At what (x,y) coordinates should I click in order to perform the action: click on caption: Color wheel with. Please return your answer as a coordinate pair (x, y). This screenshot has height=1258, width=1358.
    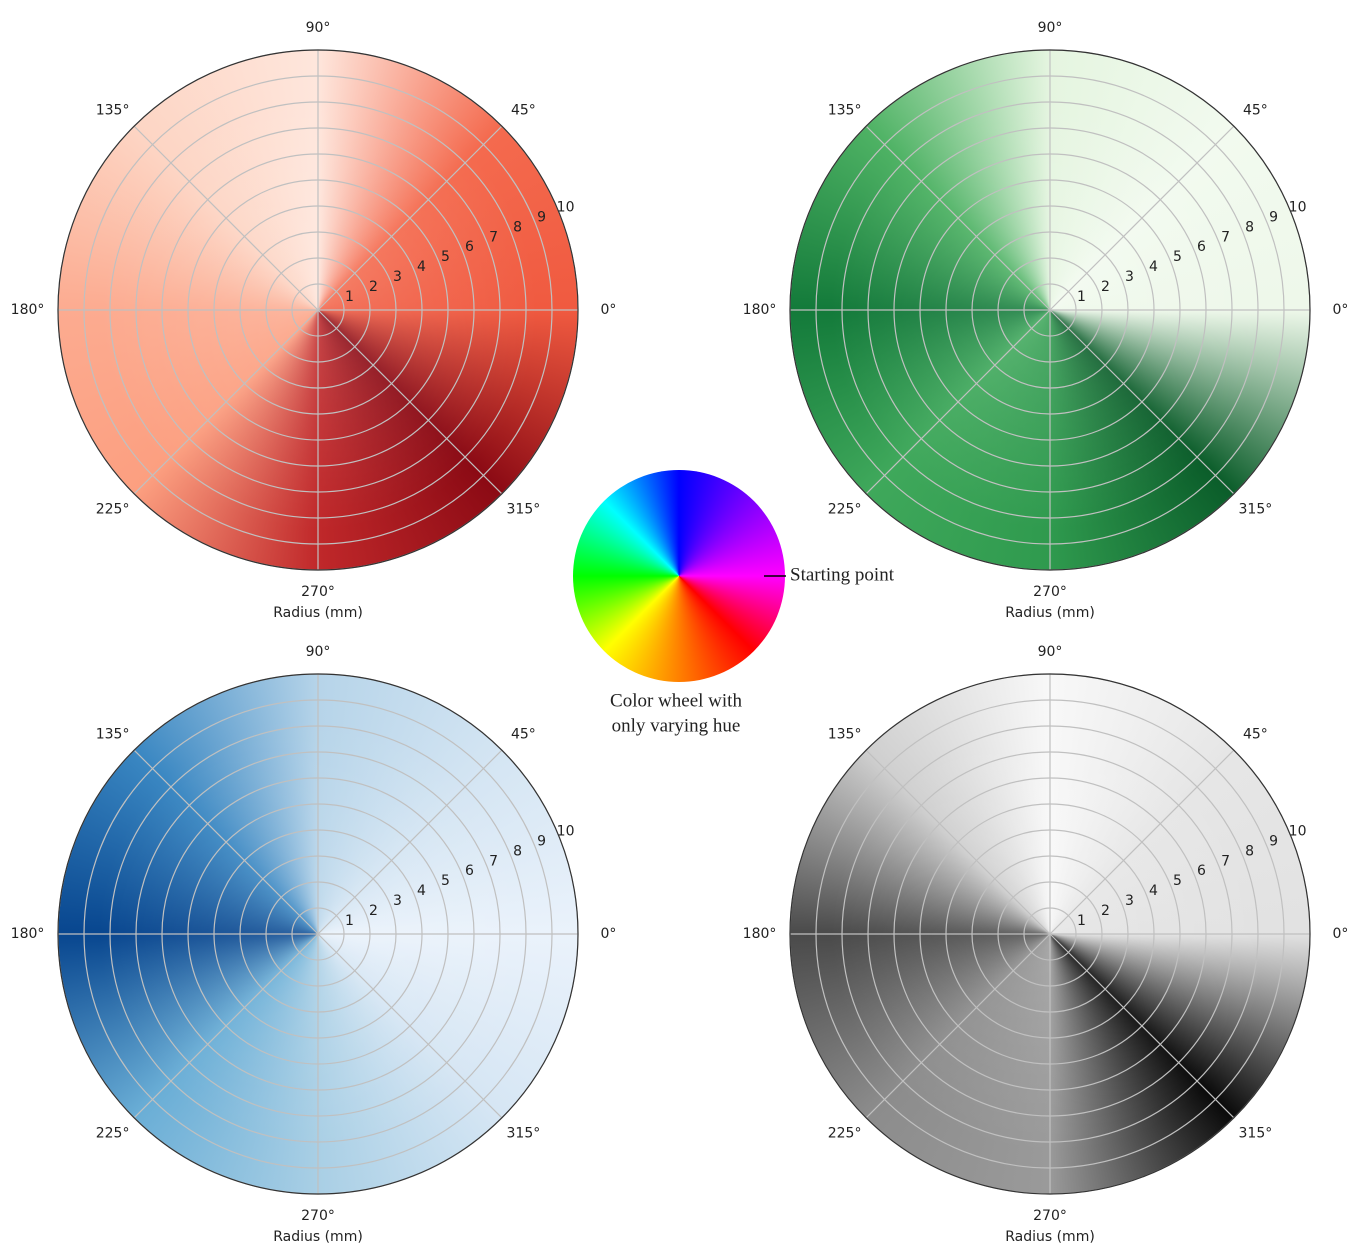
    Looking at the image, I should click on (676, 700).